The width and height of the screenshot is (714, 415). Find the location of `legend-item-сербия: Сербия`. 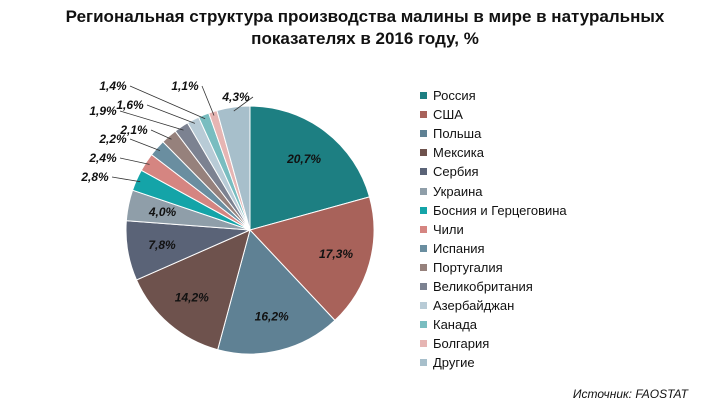

legend-item-сербия: Сербия is located at coordinates (493, 171).